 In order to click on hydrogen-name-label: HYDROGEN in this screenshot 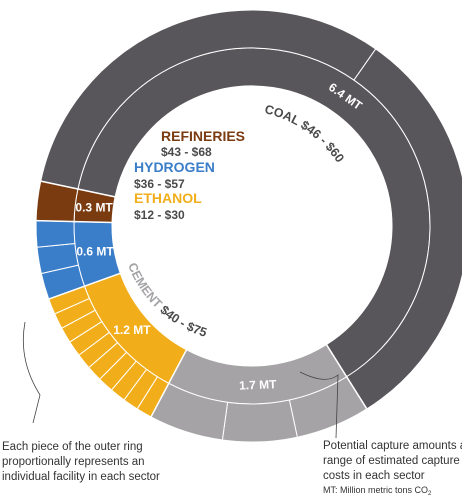, I will do `click(174, 167)`.